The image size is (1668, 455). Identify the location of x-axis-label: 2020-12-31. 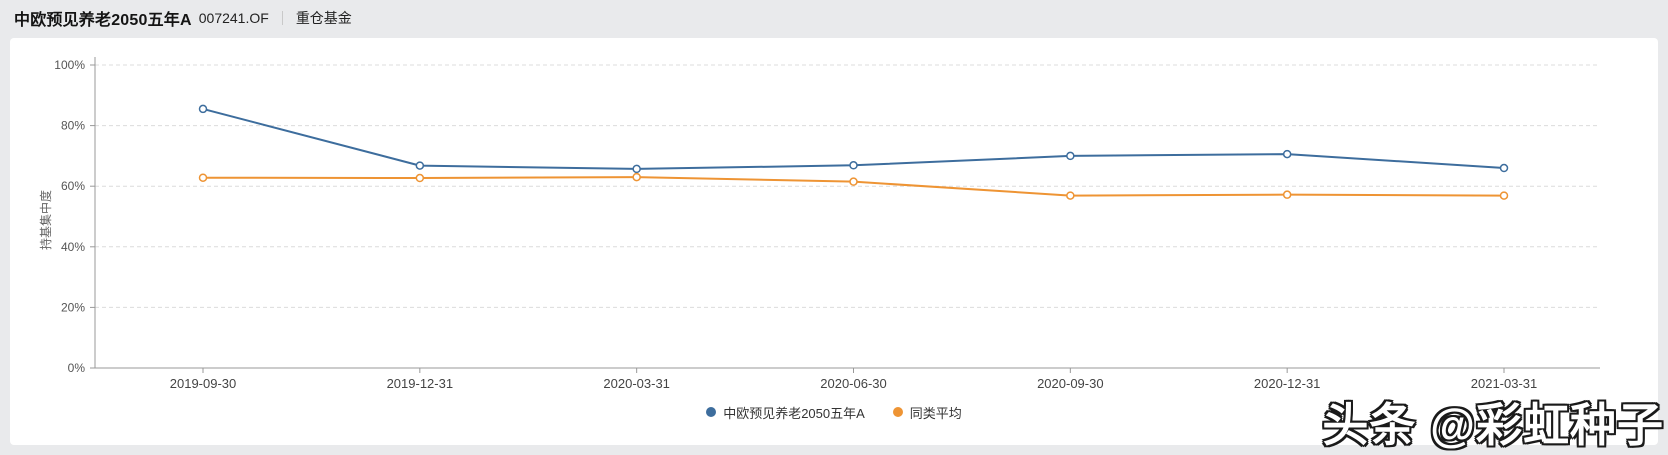
(1287, 383).